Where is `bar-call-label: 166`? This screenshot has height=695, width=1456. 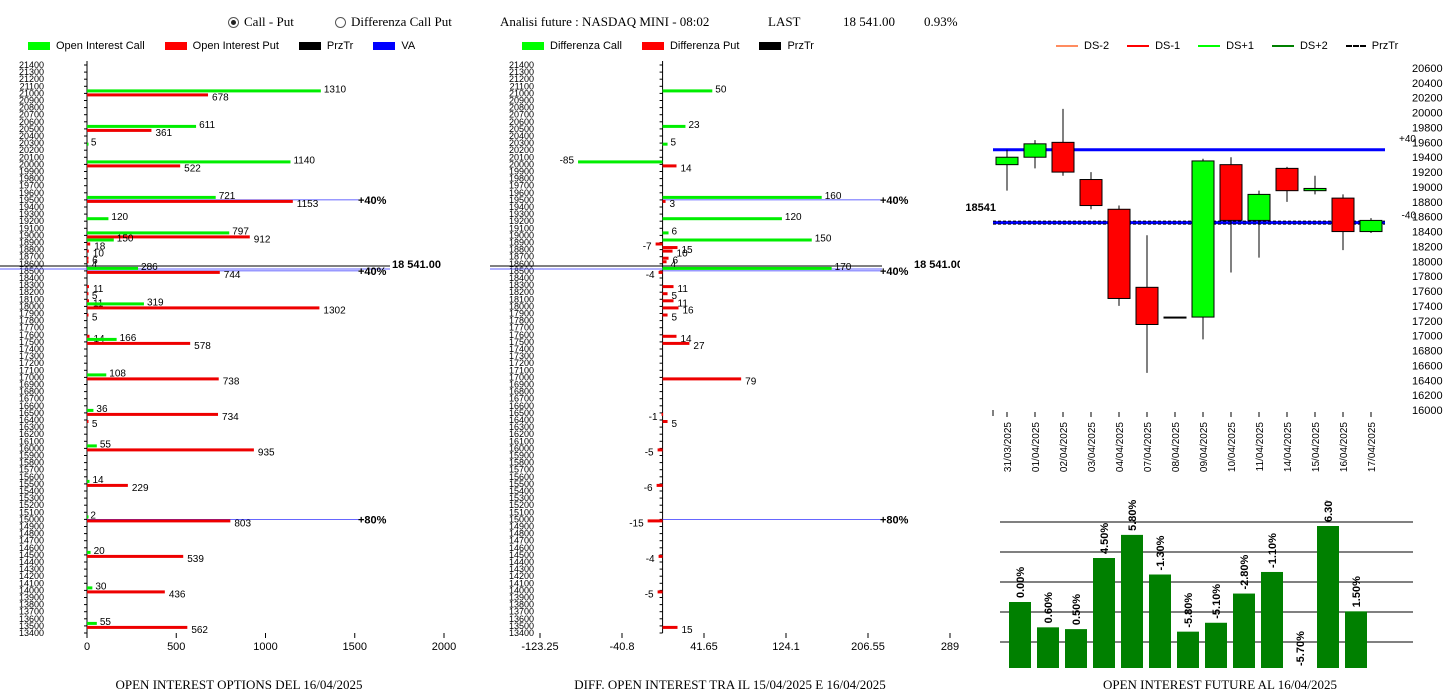 bar-call-label: 166 is located at coordinates (128, 338).